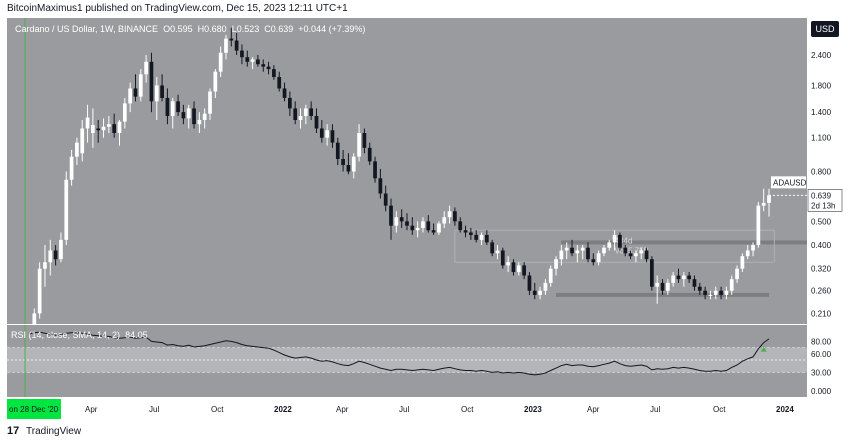  What do you see at coordinates (425, 431) in the screenshot?
I see `footer: 17 TradingView` at bounding box center [425, 431].